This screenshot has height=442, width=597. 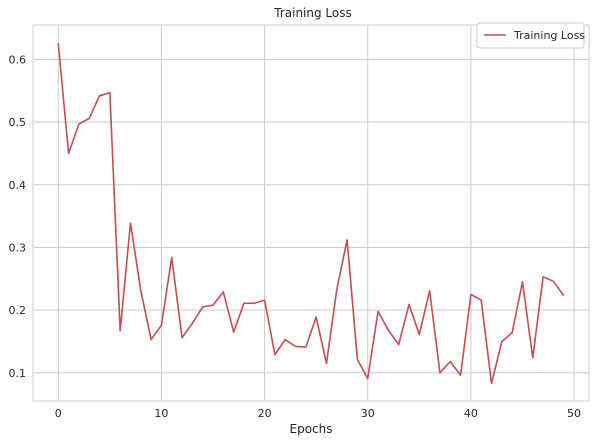 I want to click on y-tick-label: 0.3, so click(x=18, y=247).